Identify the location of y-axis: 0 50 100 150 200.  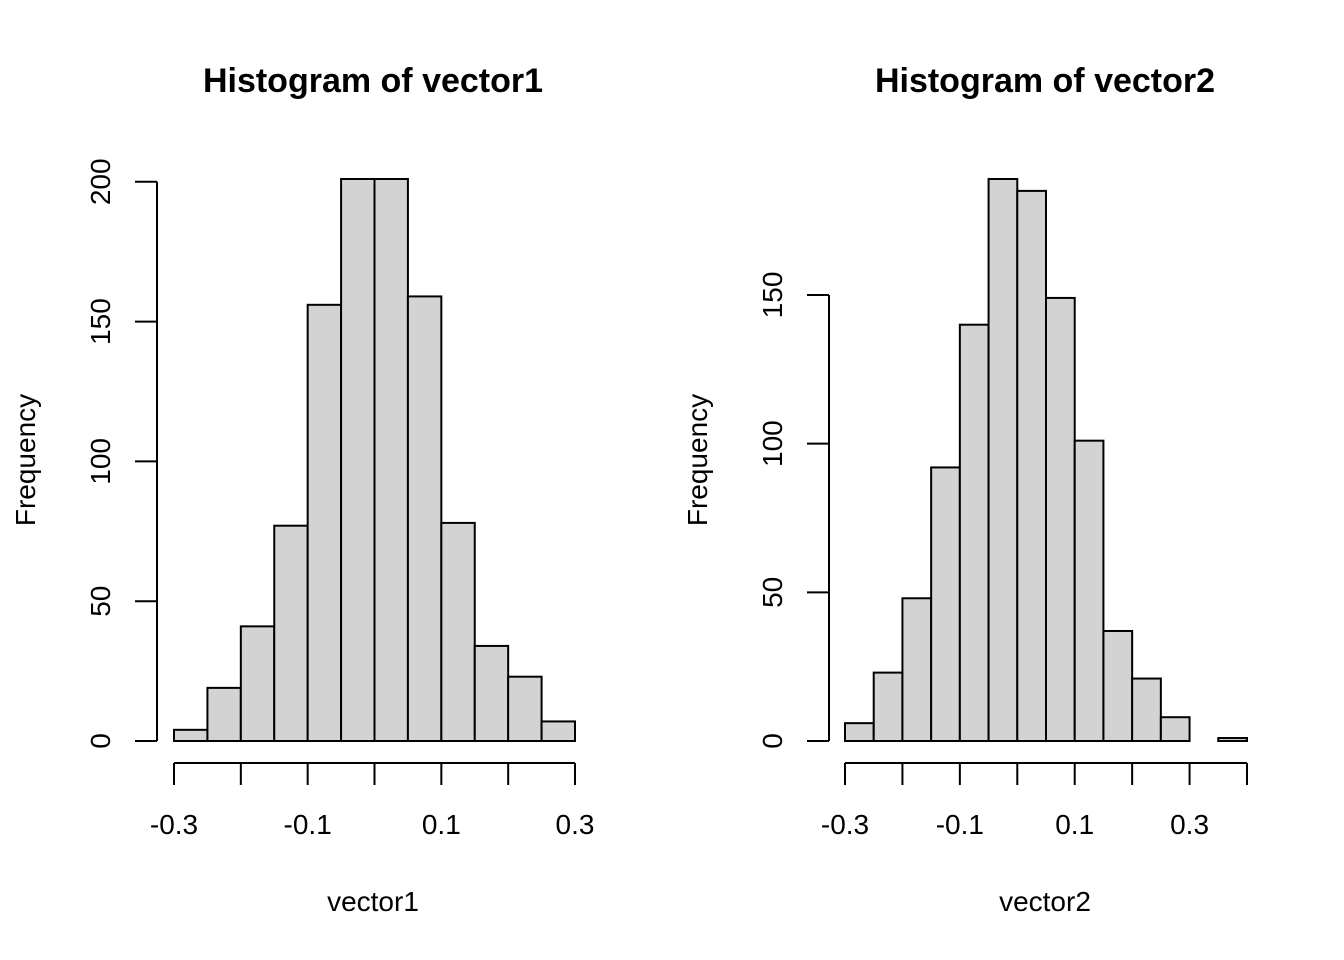
(121, 453).